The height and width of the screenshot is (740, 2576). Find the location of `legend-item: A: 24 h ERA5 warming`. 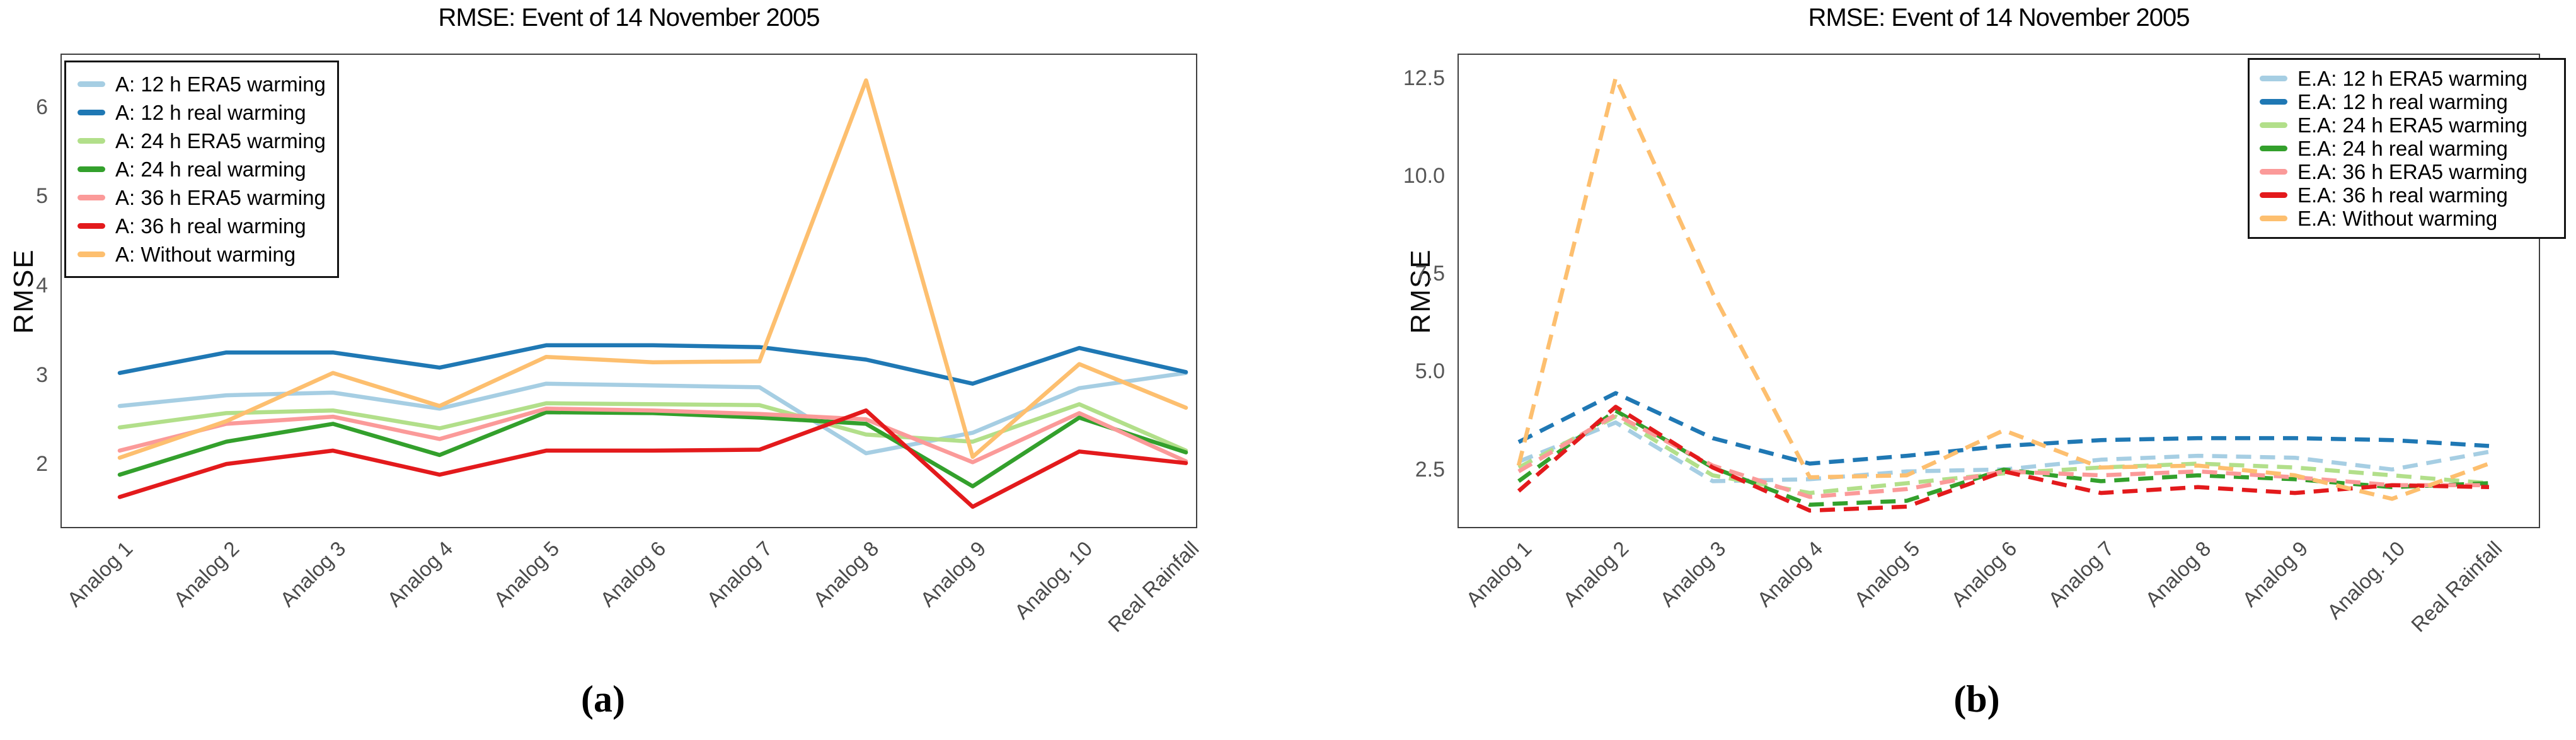

legend-item: A: 24 h ERA5 warming is located at coordinates (202, 141).